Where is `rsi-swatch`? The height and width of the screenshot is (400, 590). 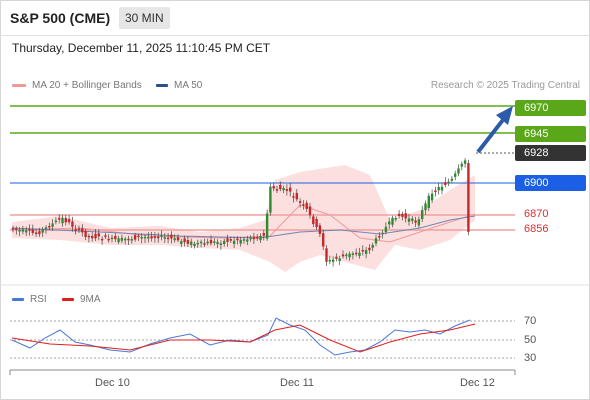
rsi-swatch is located at coordinates (18, 299).